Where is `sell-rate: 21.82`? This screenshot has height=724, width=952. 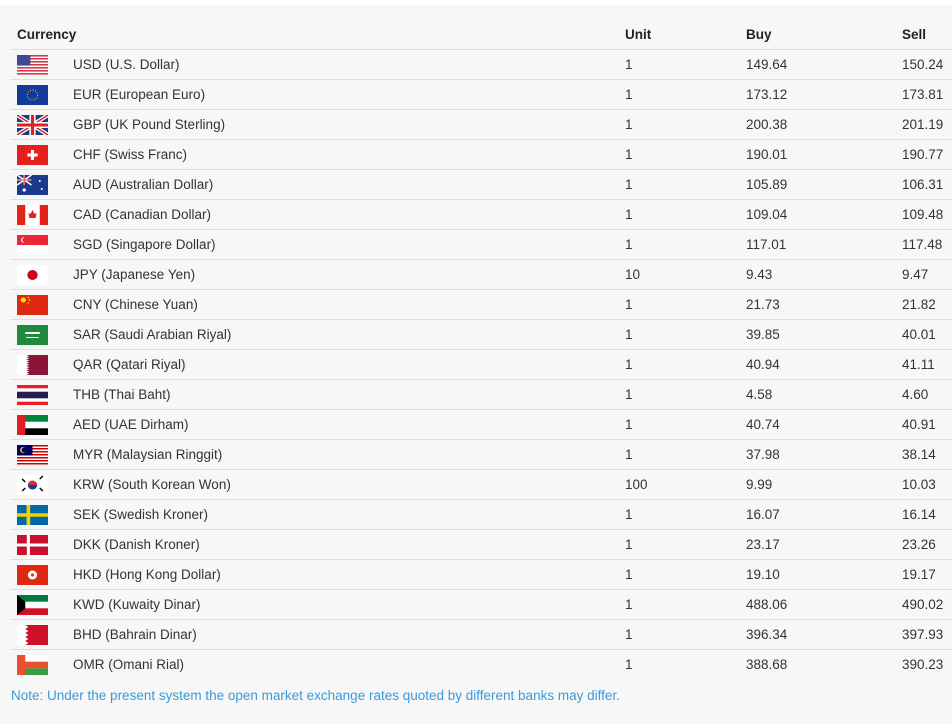 sell-rate: 21.82 is located at coordinates (927, 304).